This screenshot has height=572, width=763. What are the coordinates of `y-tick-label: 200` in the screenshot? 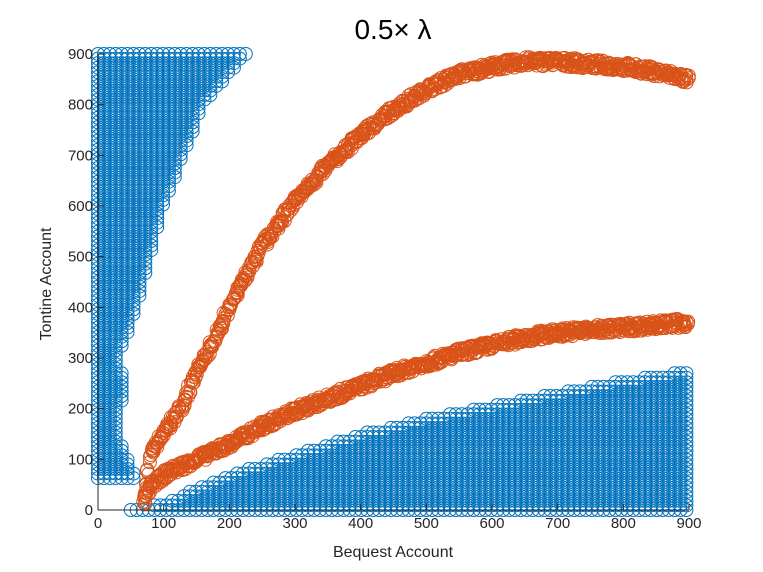 It's located at (80, 409).